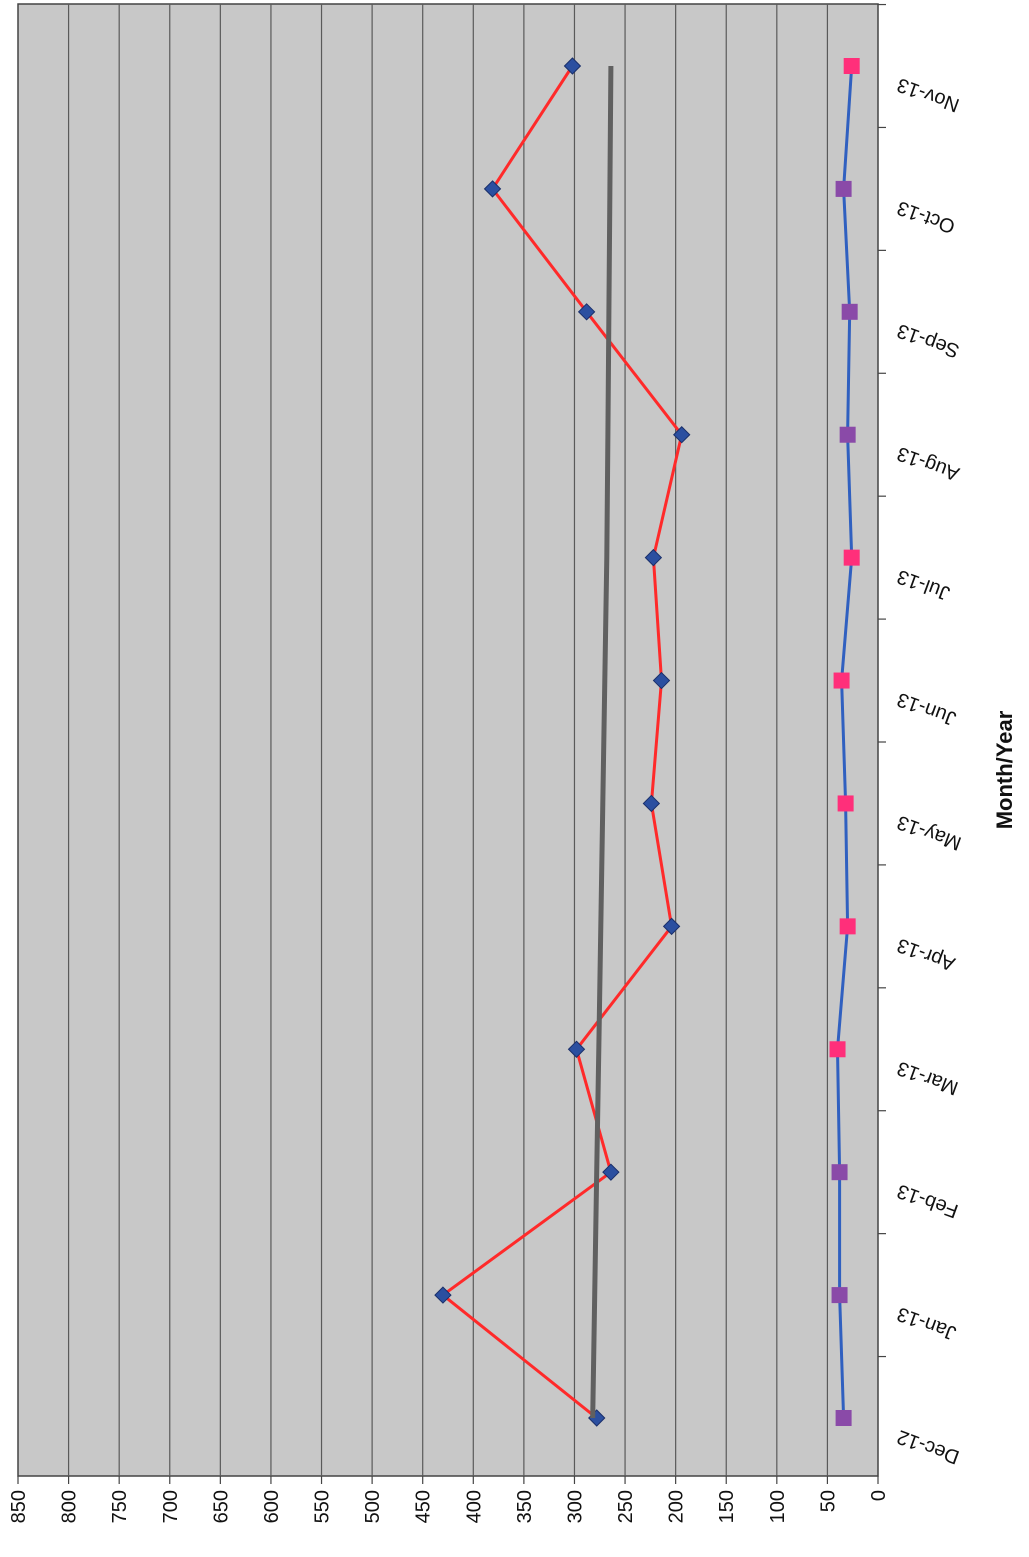 This screenshot has width=1029, height=1557. I want to click on y-tick-label: 800, so click(70, 1506).